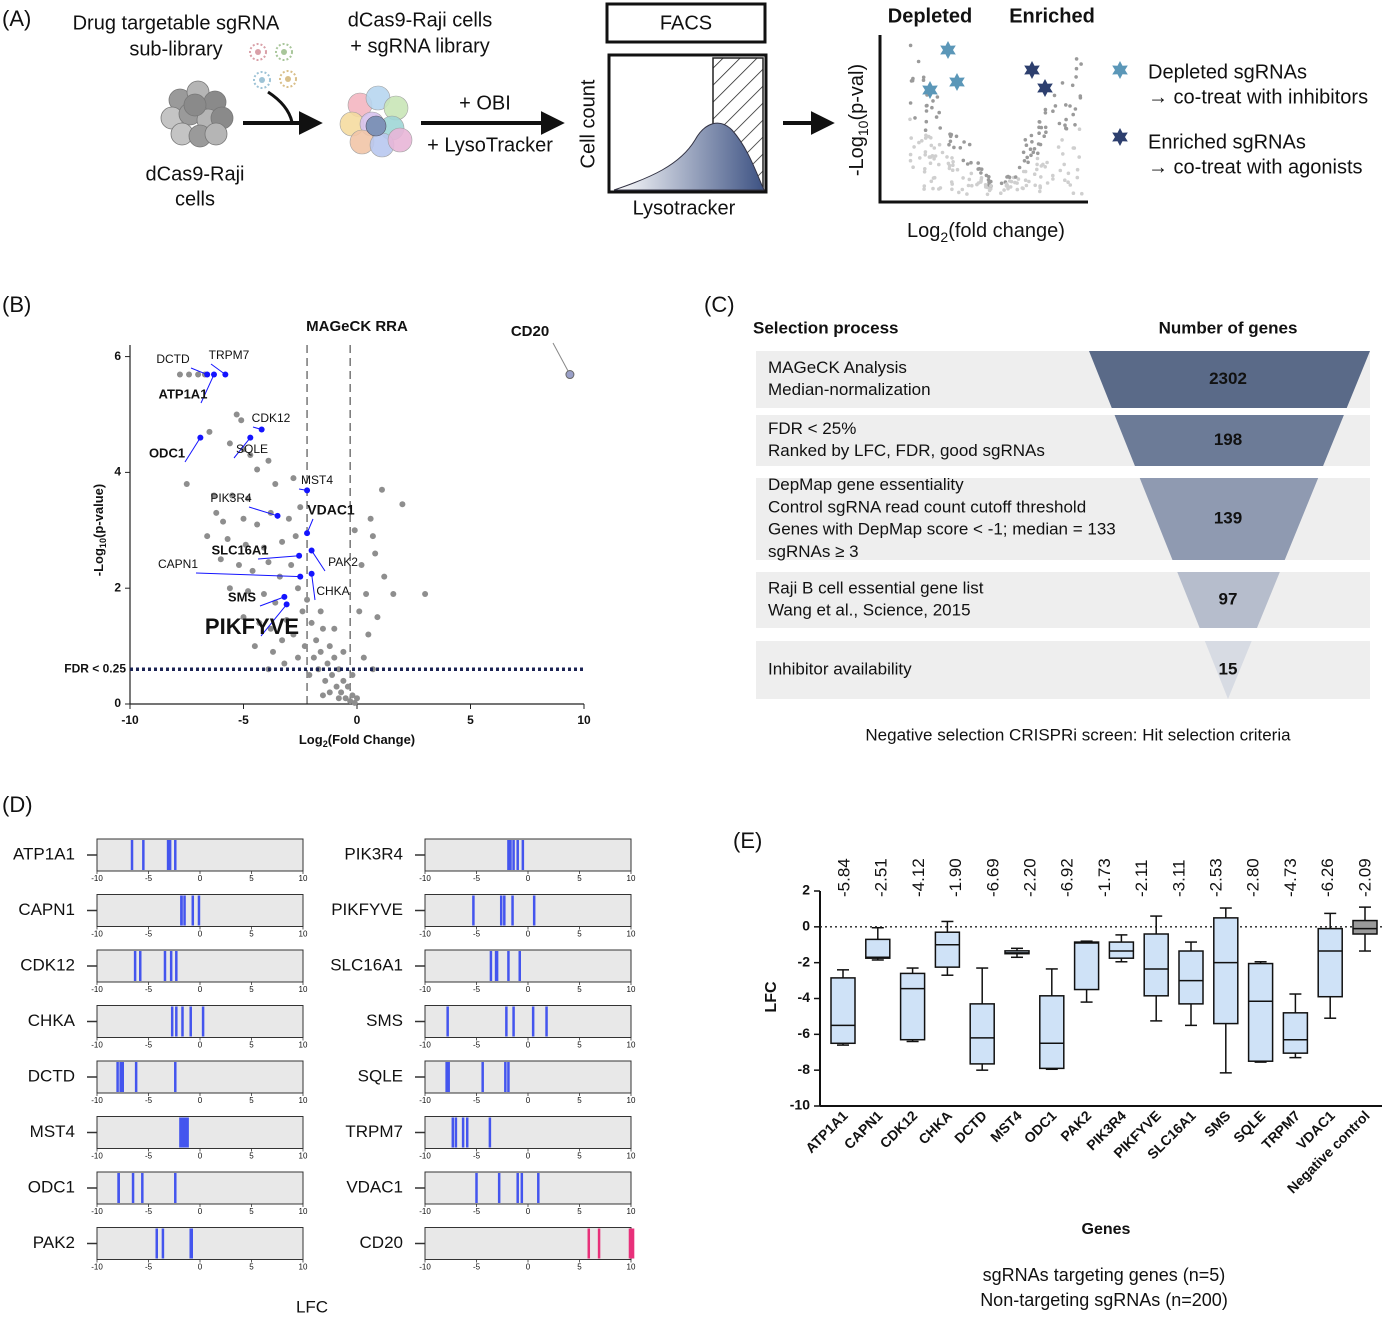  I want to click on y-axis-label: LFC, so click(771, 997).